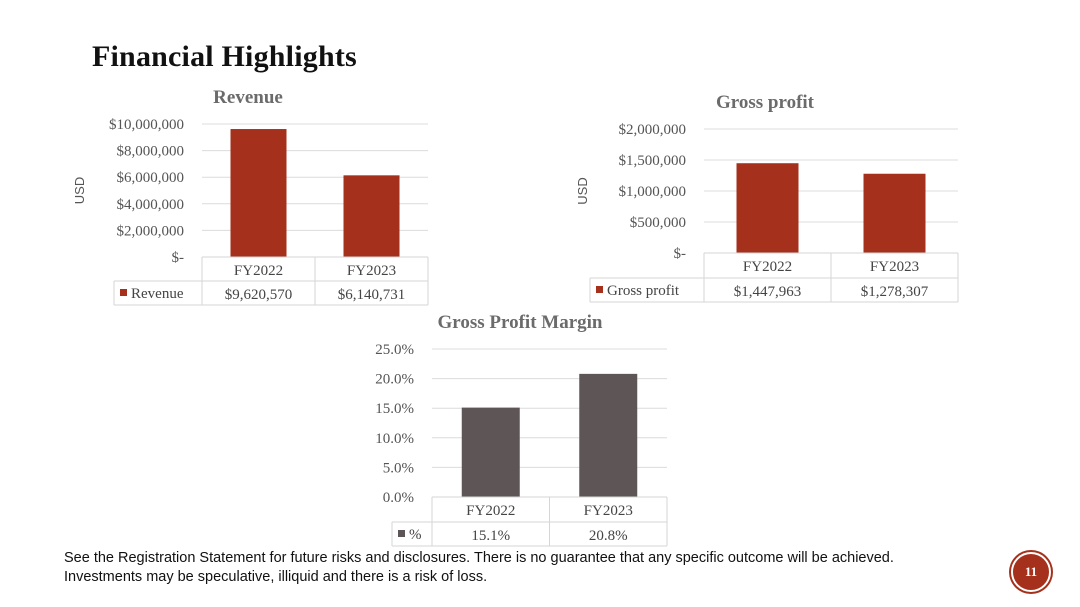 The width and height of the screenshot is (1080, 607). I want to click on y-axis-ticks: 0.0% 5.0% 10.0% 15.0% 20.0% 25.0%, so click(394, 424).